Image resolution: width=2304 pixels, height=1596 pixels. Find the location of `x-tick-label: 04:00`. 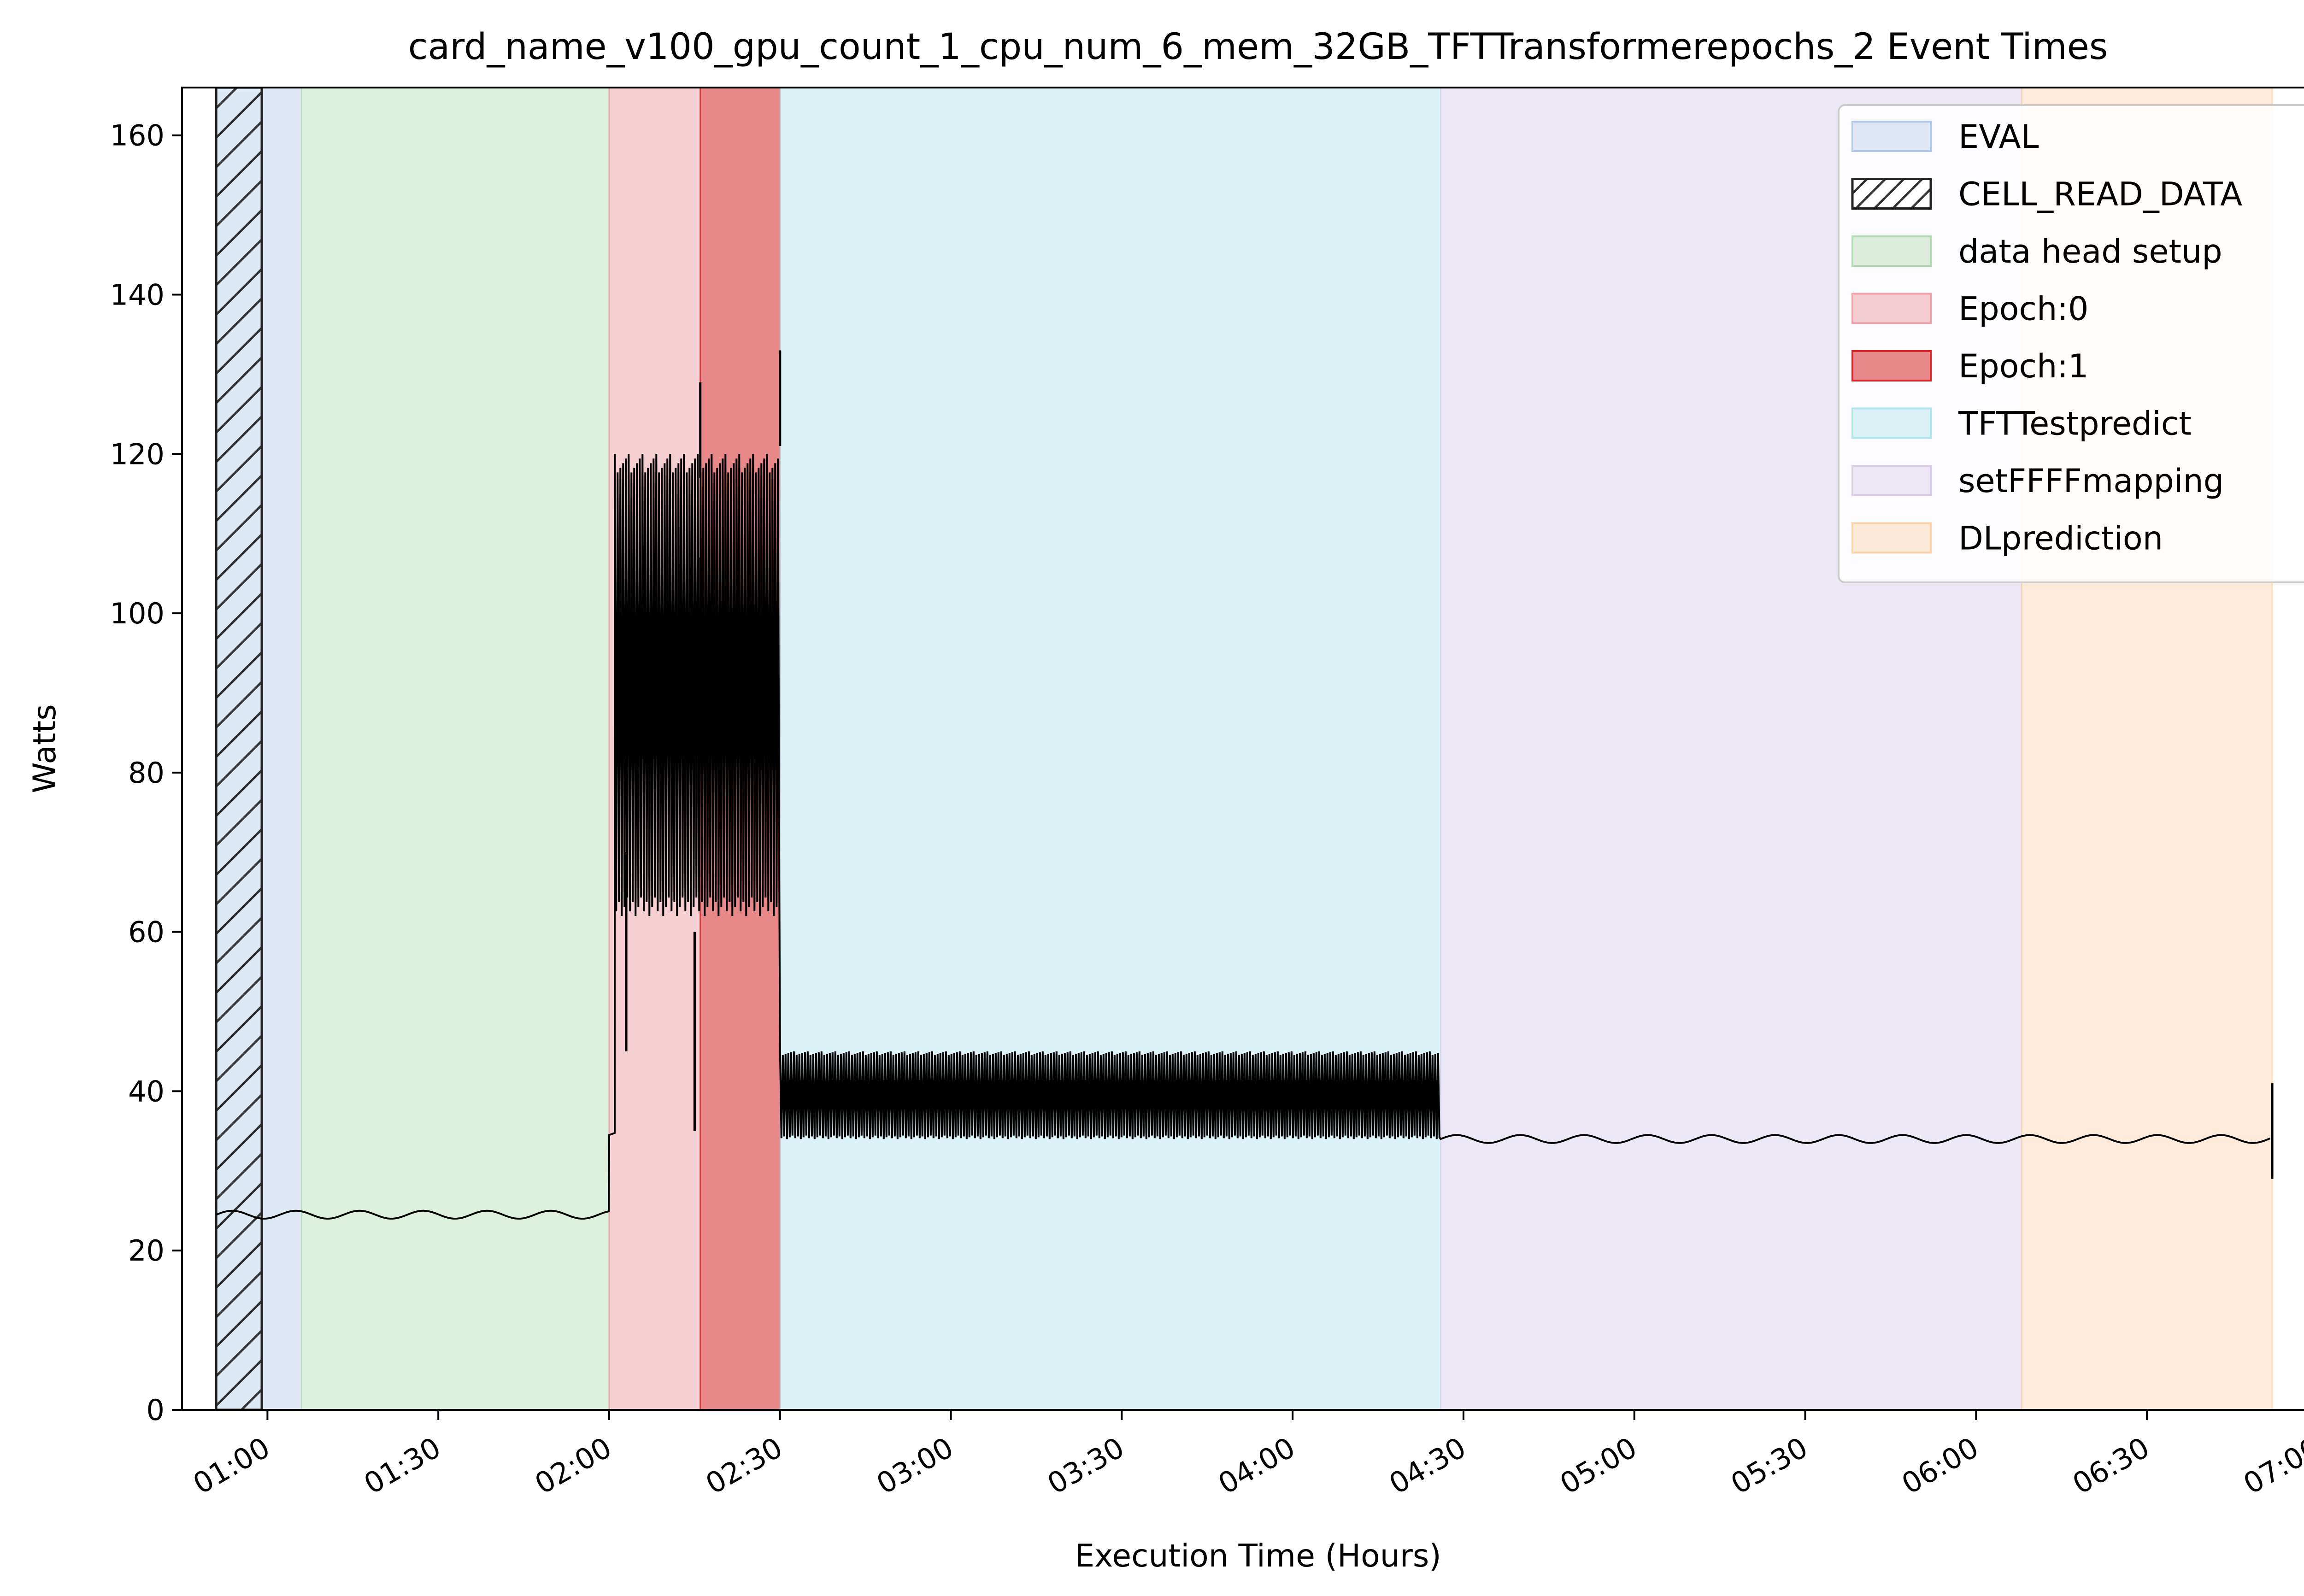

x-tick-label: 04:00 is located at coordinates (1256, 1466).